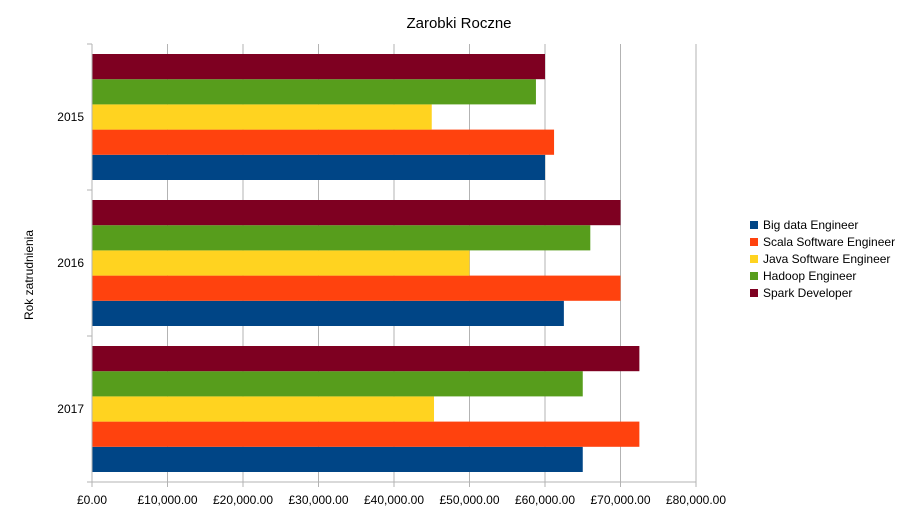  I want to click on x-tick-label: £60,000.00, so click(545, 500).